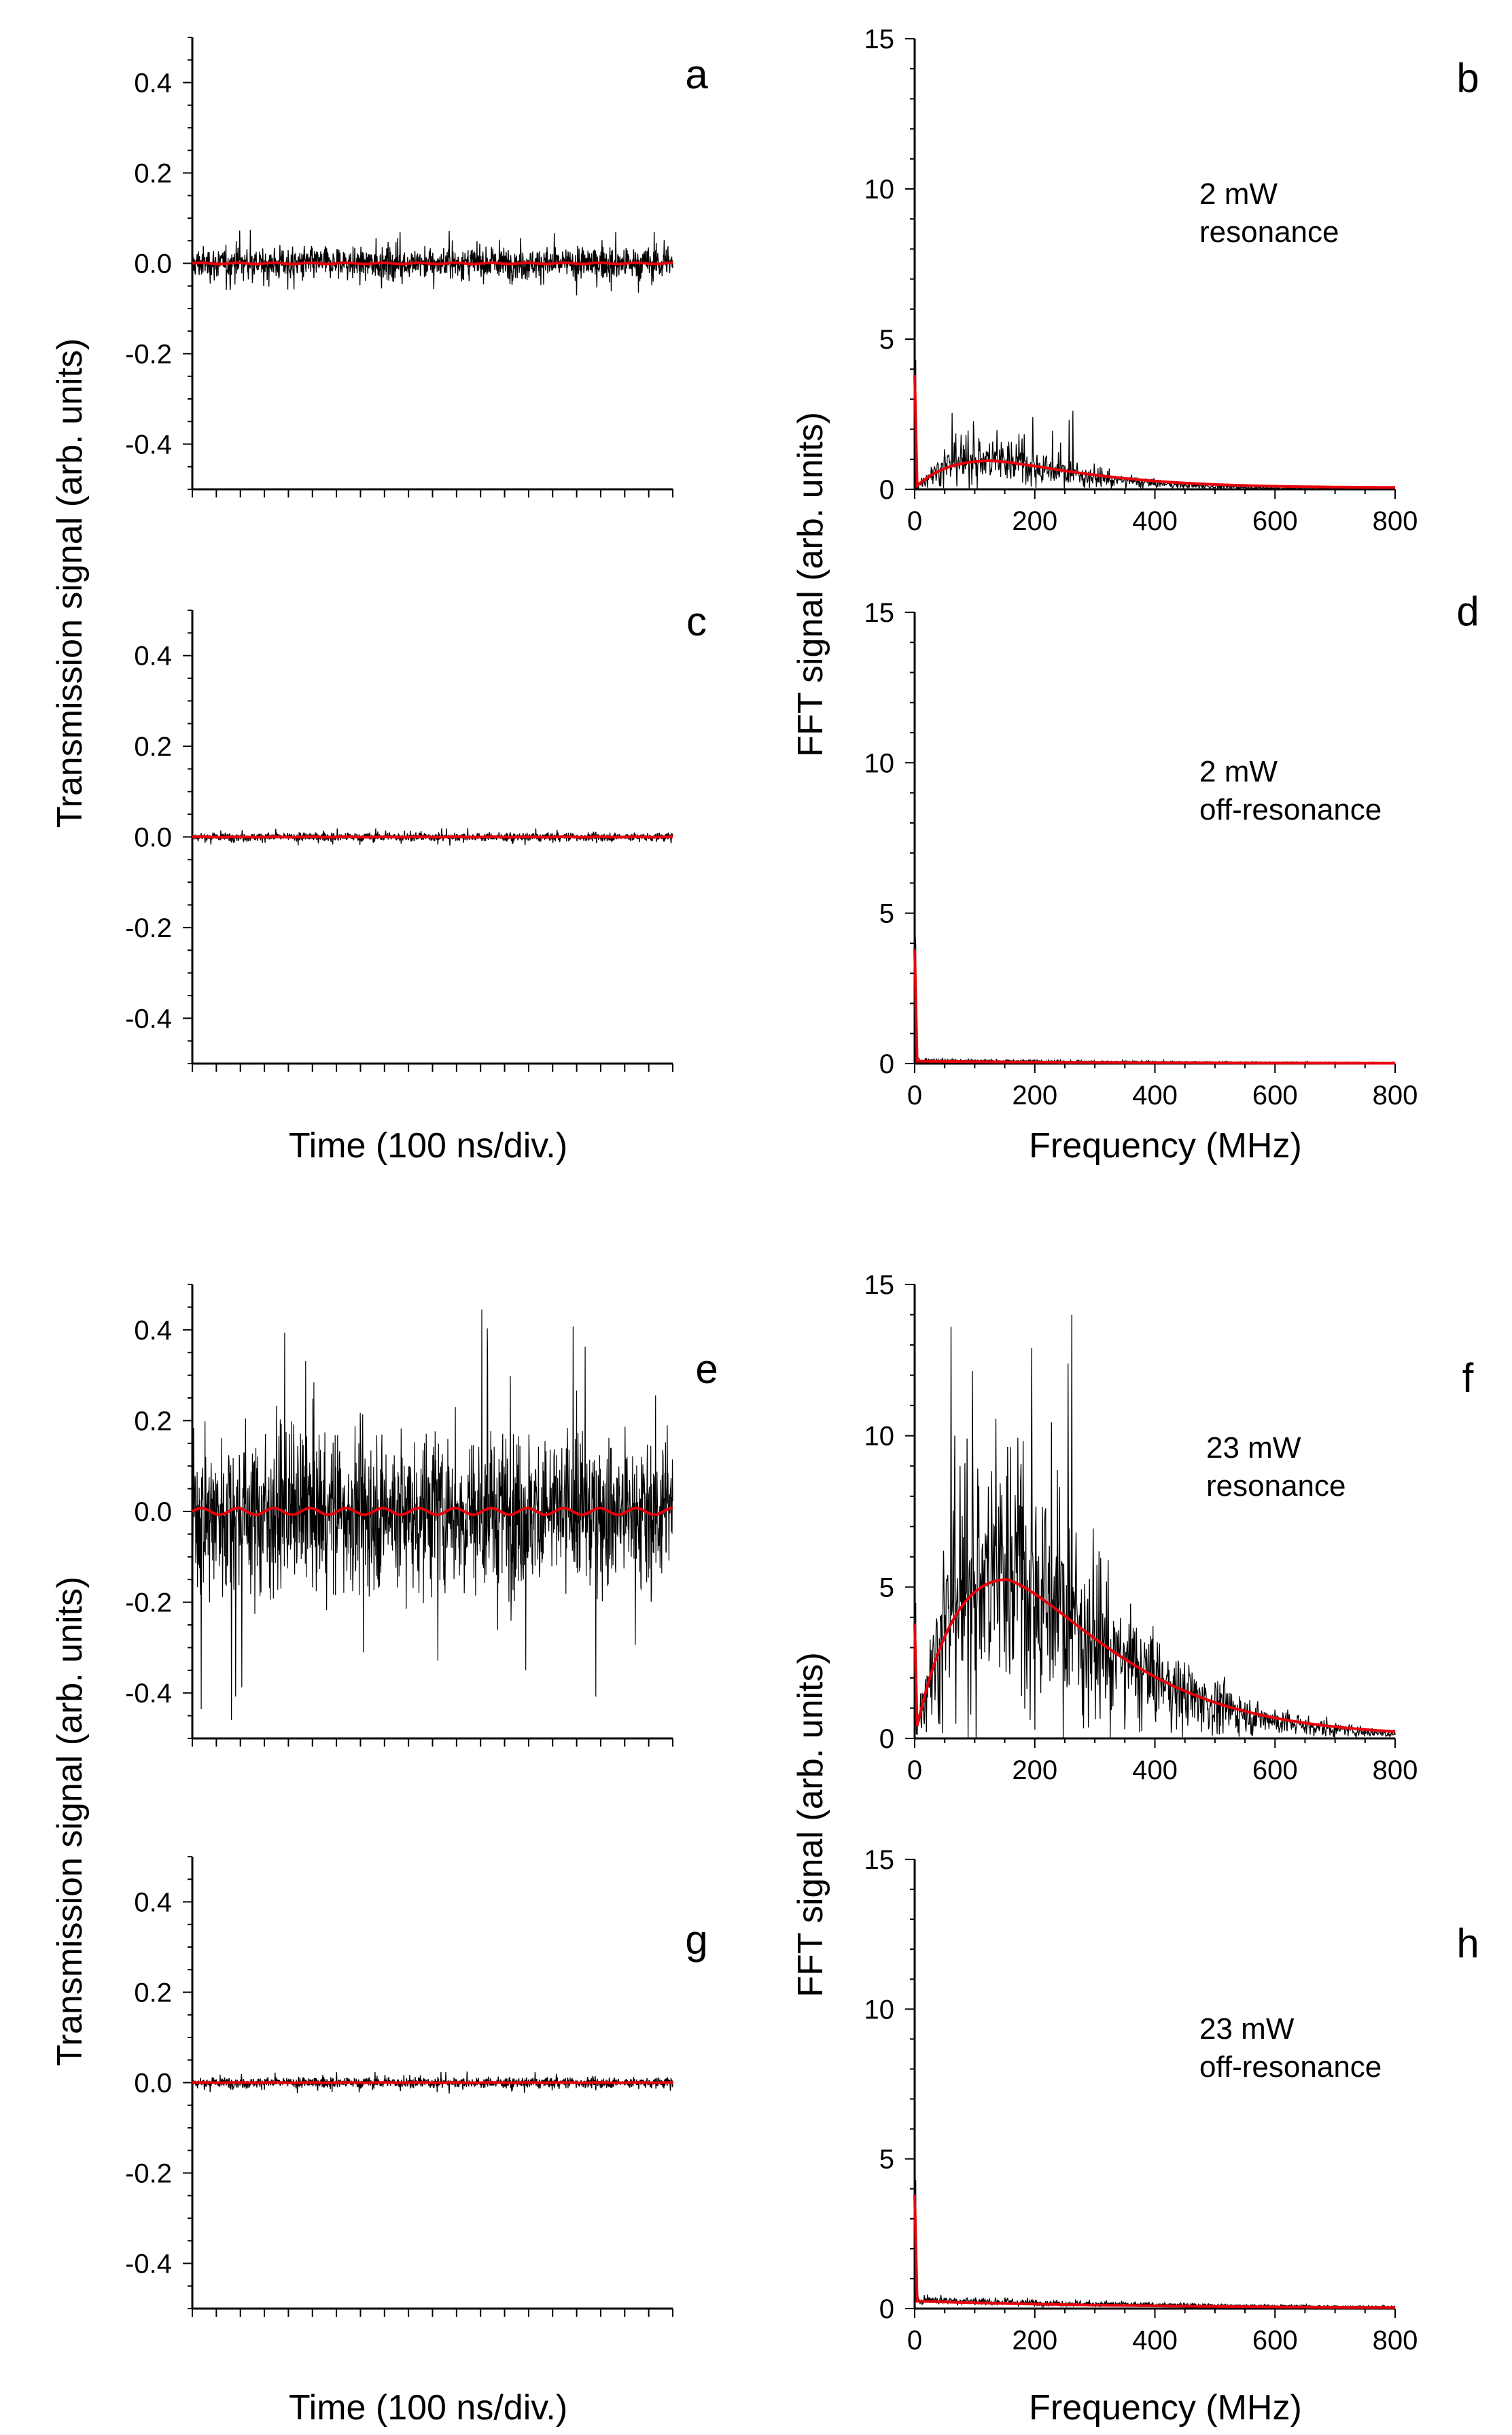 The height and width of the screenshot is (2435, 1512). I want to click on time-xlabel-top: Time (100 ns/div.), so click(428, 1146).